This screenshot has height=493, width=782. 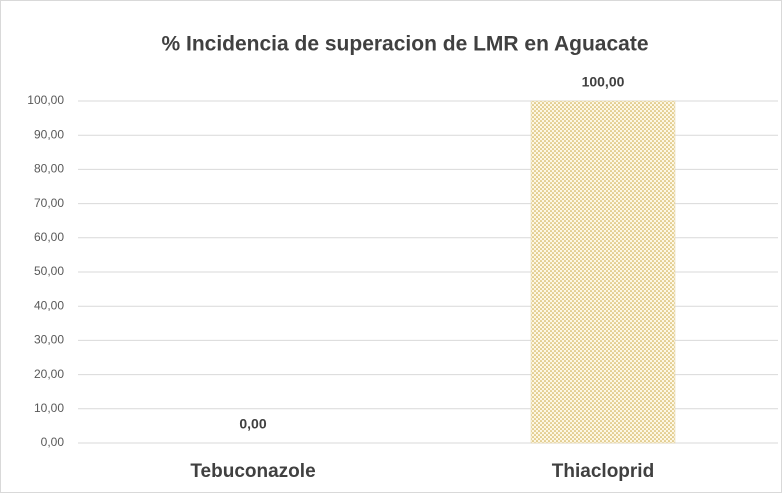 What do you see at coordinates (49, 340) in the screenshot?
I see `y-tick-label: 30,00` at bounding box center [49, 340].